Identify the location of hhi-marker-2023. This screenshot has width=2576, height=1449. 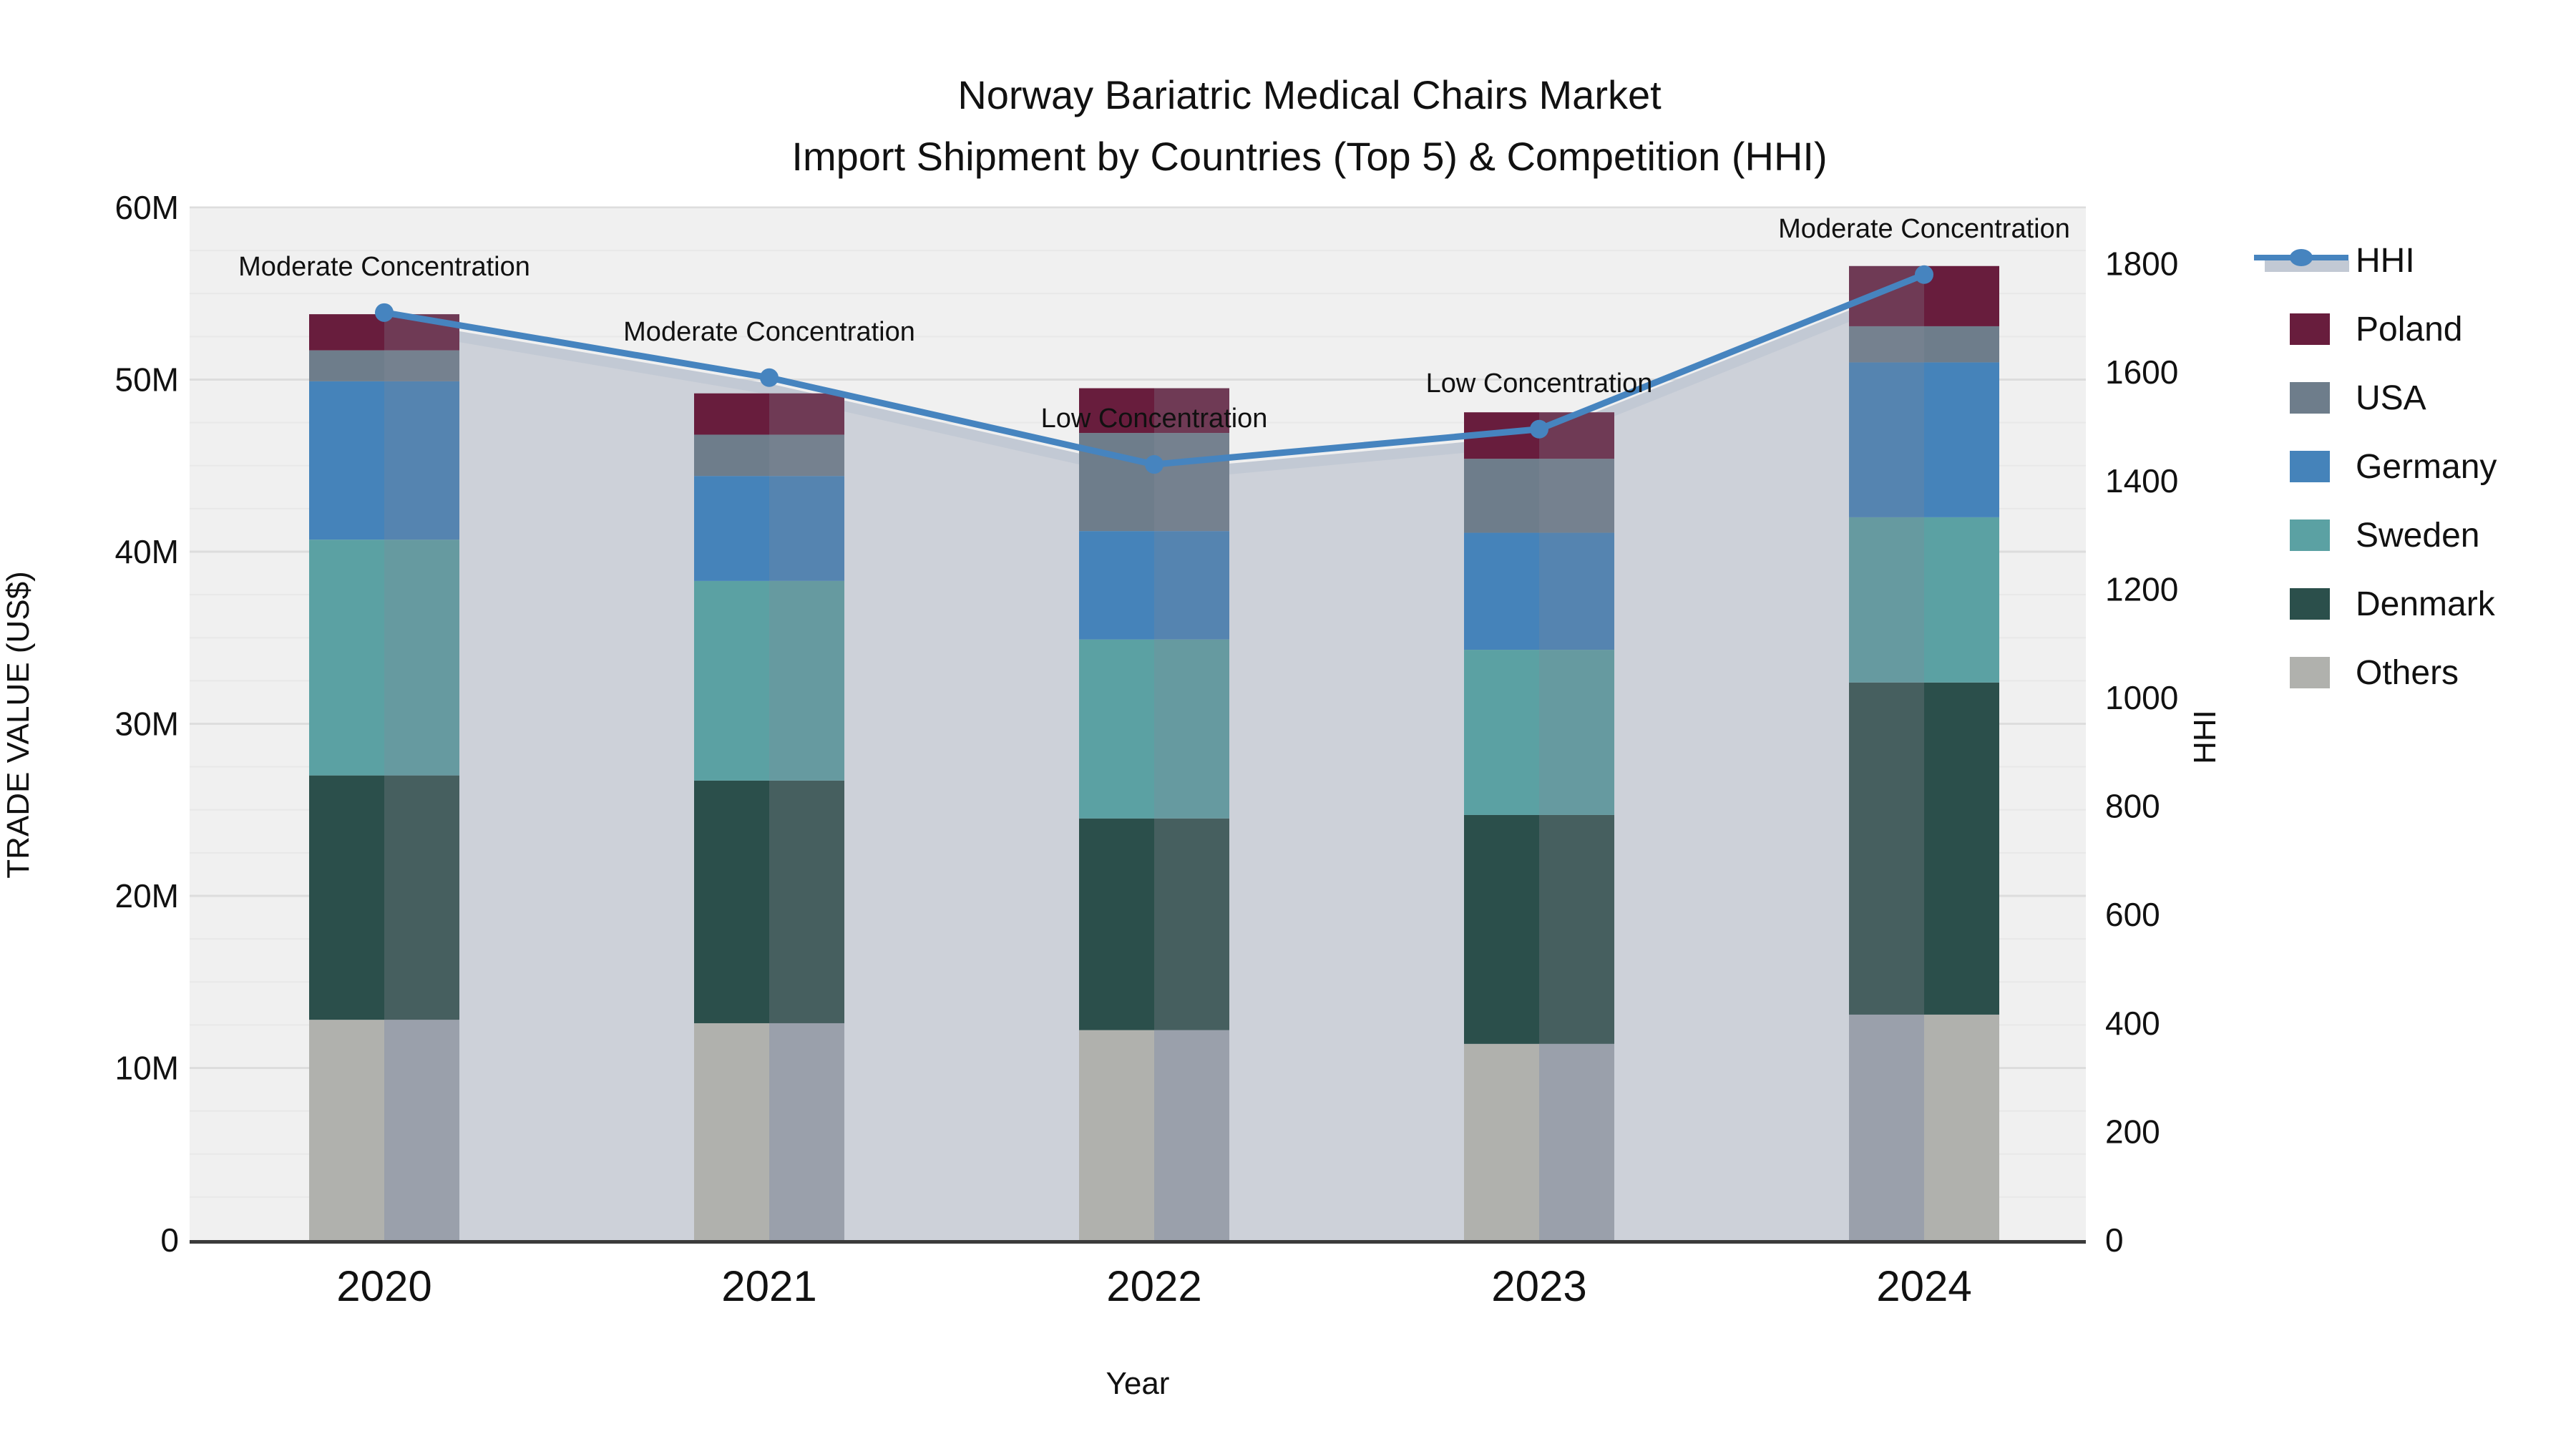
(1539, 429).